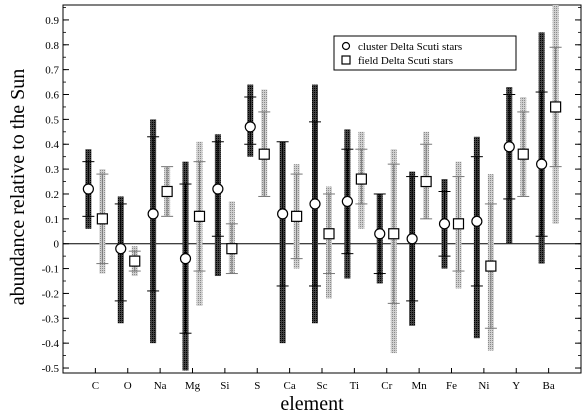  I want to click on legend-circle-icon, so click(346, 46).